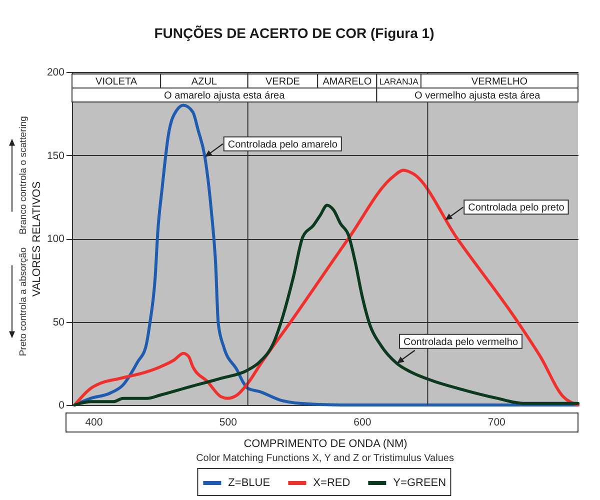 The width and height of the screenshot is (600, 500). Describe the element at coordinates (55, 72) in the screenshot. I see `y-tick-label: 200` at that location.